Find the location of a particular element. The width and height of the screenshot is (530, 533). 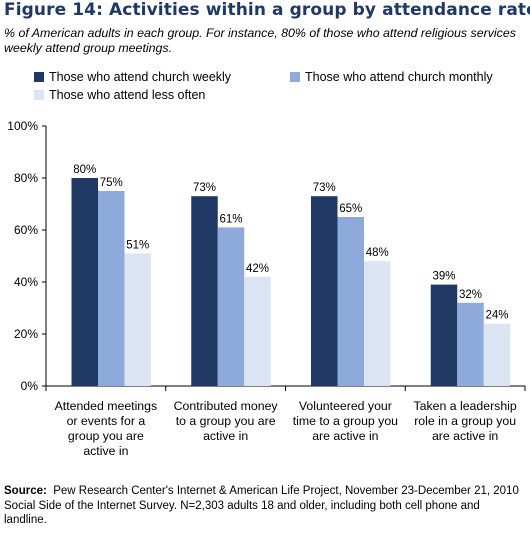

y-tick-label: 80% is located at coordinates (26, 178).